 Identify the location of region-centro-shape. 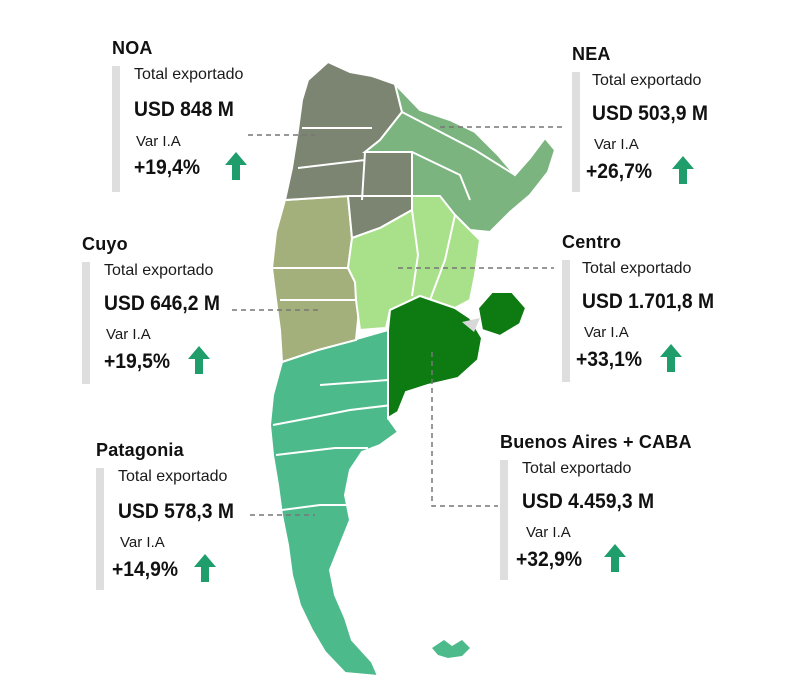
(414, 263).